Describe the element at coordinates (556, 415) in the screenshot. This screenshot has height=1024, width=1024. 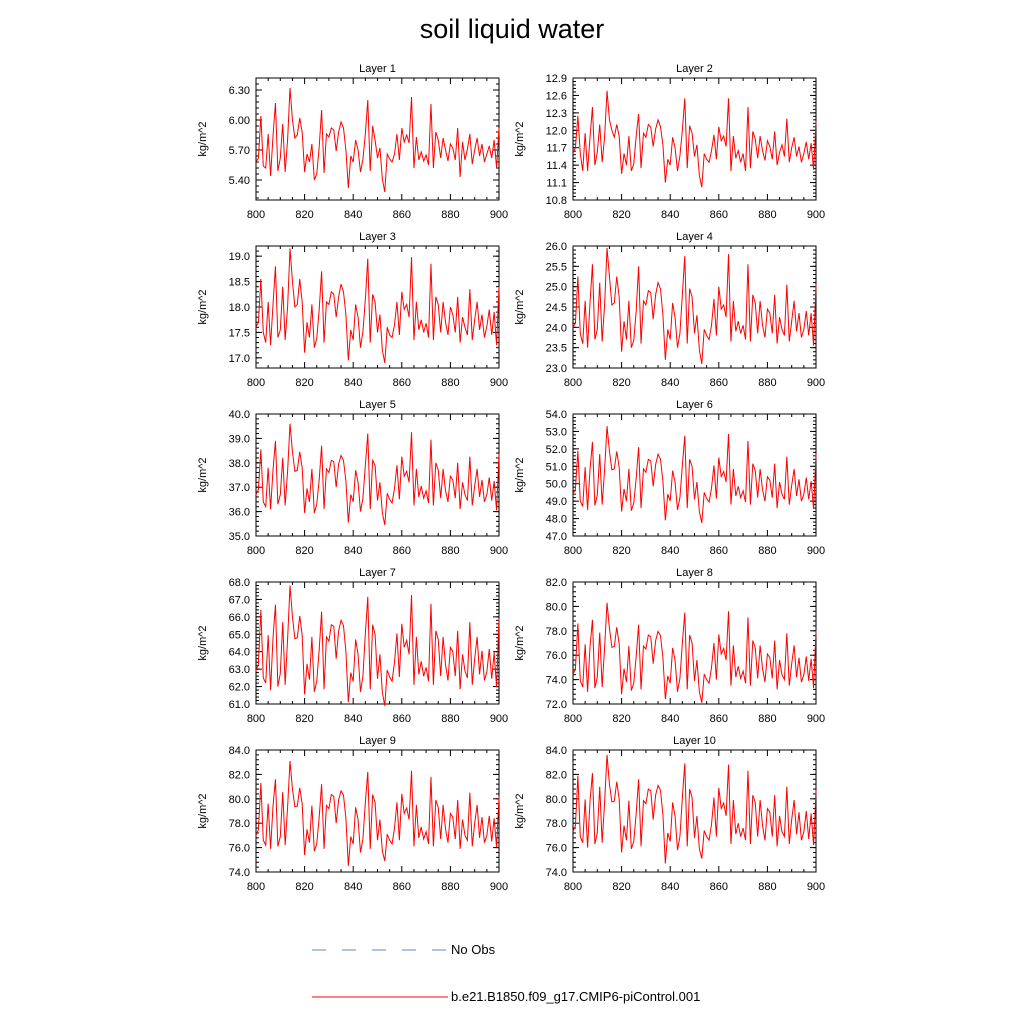
I see `y-tick-label: 54.0` at that location.